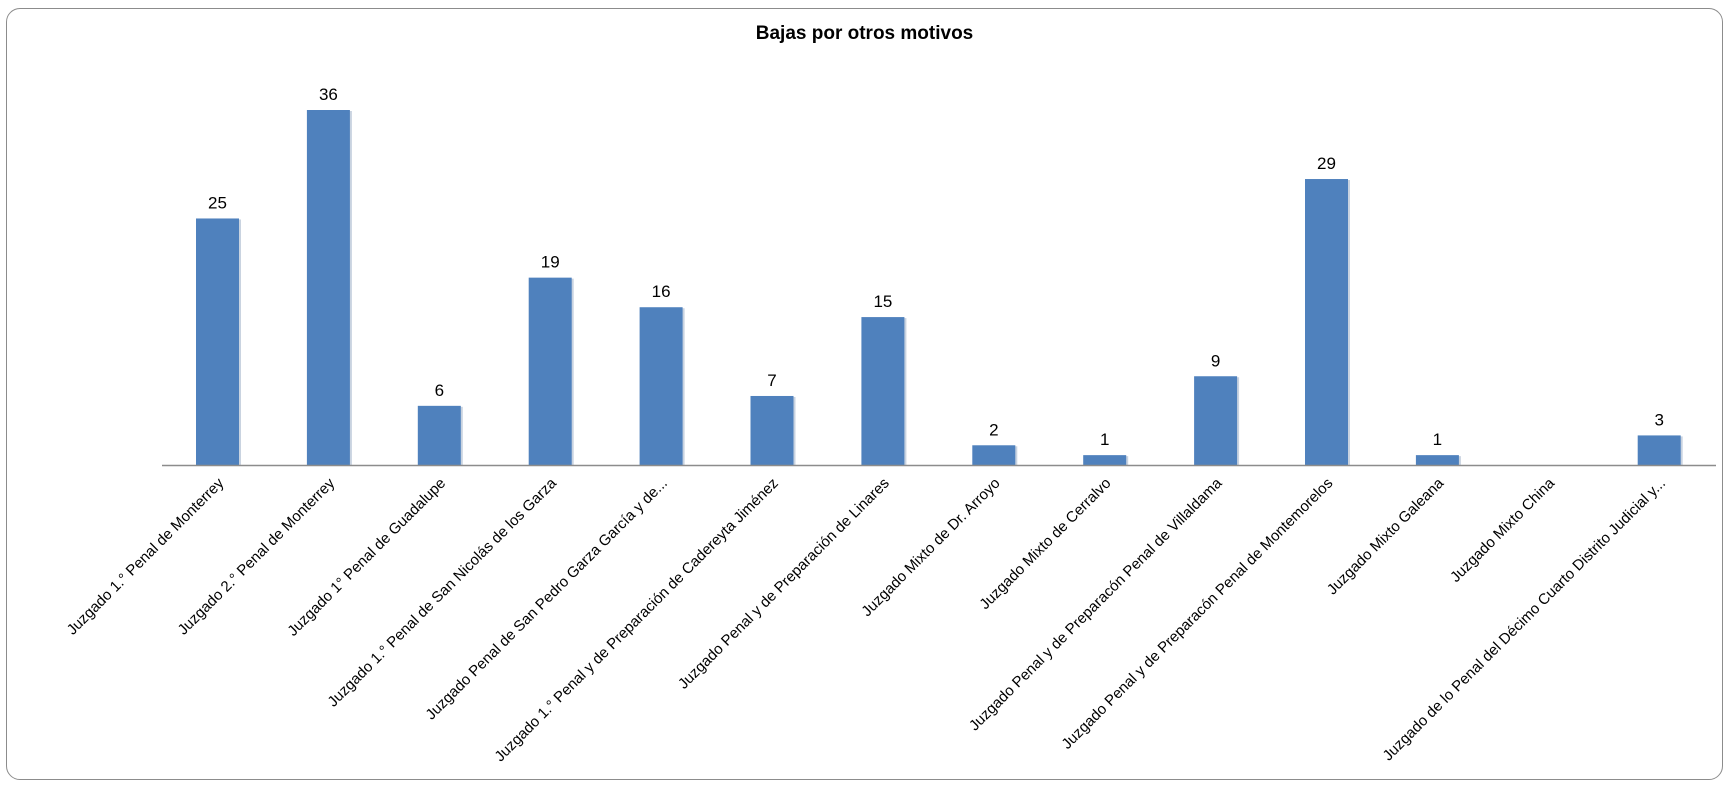 Image resolution: width=1731 pixels, height=789 pixels. I want to click on data-label: 3, so click(1658, 419).